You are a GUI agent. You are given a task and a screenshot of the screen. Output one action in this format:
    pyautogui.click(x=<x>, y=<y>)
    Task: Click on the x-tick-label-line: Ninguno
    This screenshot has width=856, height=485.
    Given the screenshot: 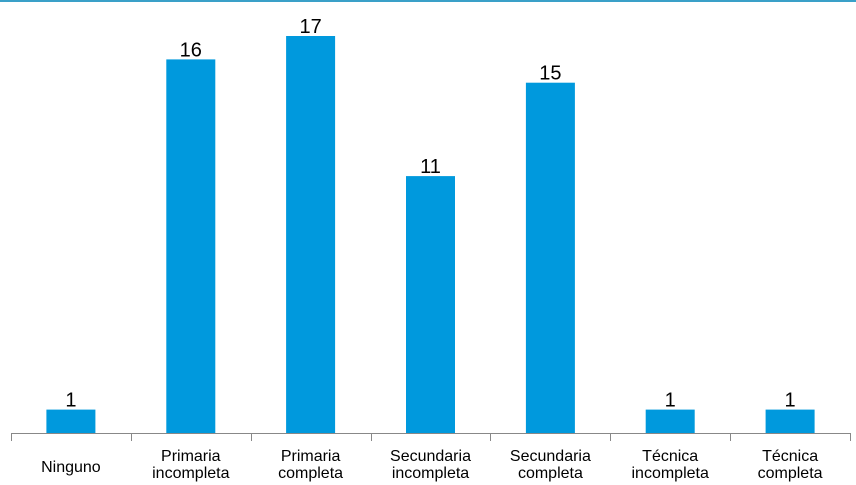 What is the action you would take?
    pyautogui.click(x=71, y=467)
    